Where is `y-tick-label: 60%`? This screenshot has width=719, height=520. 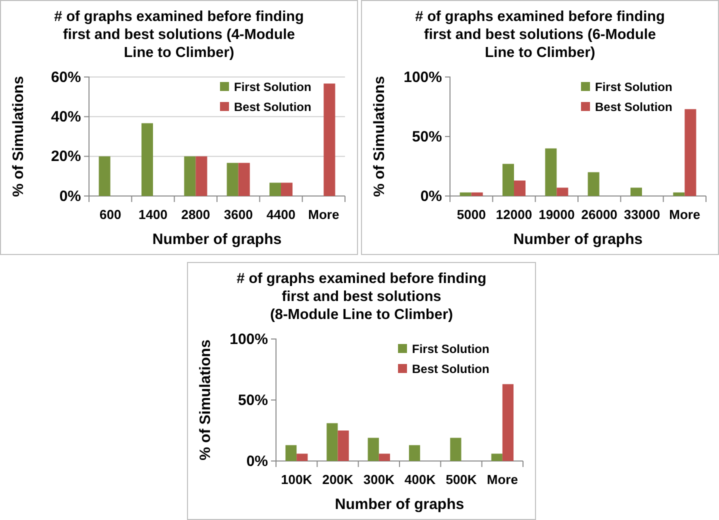 y-tick-label: 60% is located at coordinates (65, 77).